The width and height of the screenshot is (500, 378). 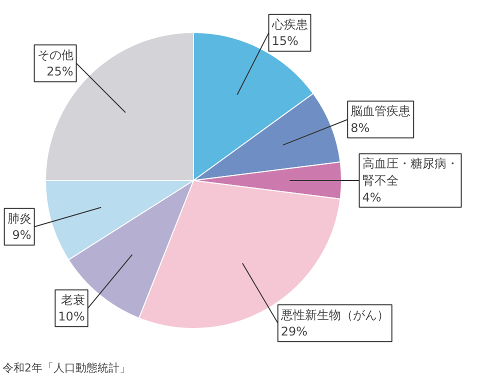 What do you see at coordinates (380, 111) in the screenshot?
I see `slice-label: 脳血管疾患` at bounding box center [380, 111].